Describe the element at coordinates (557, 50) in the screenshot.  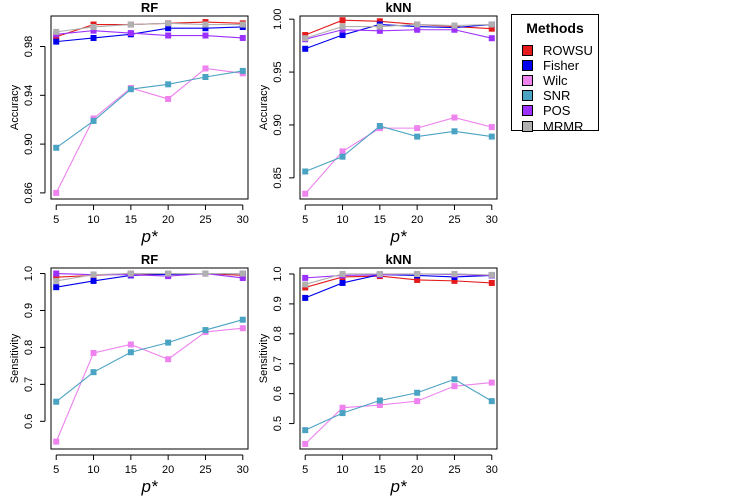
I see `legend-item-rowsu: ROWSU` at that location.